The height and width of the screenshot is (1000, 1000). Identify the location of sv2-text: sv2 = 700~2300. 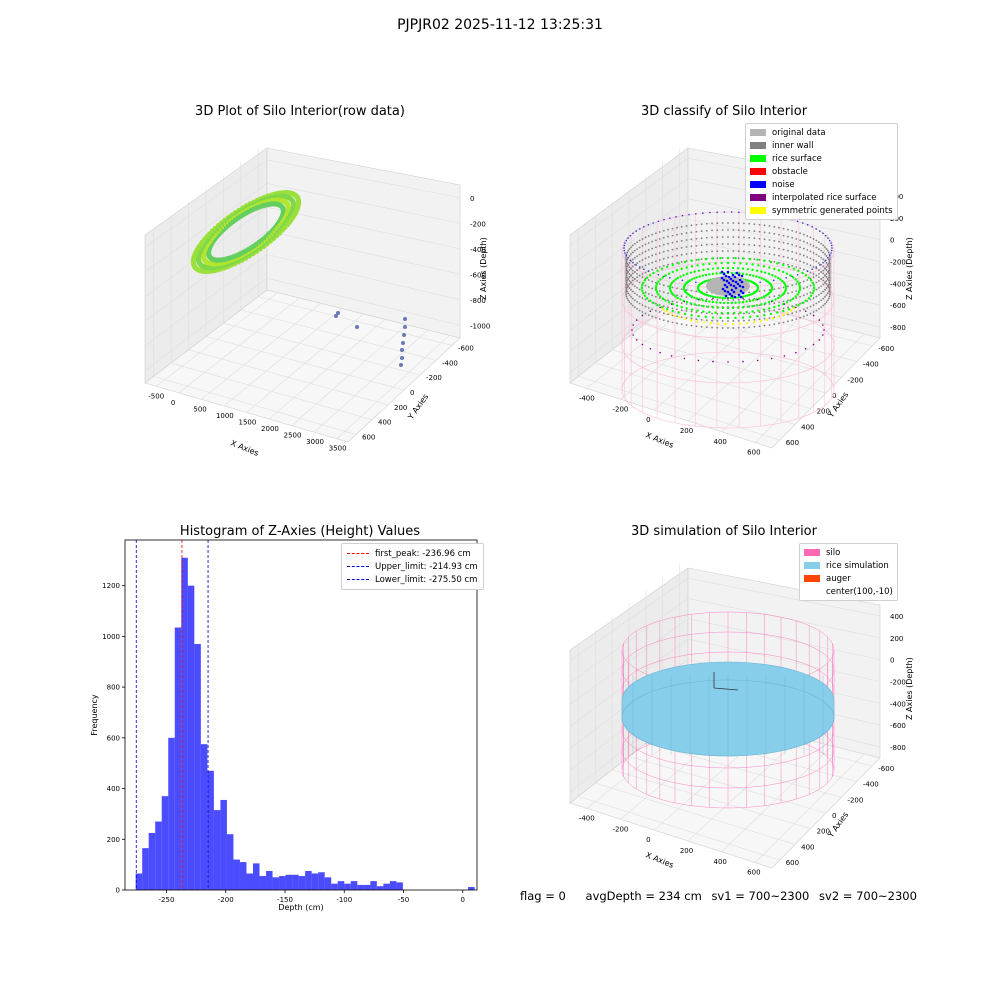
(868, 896).